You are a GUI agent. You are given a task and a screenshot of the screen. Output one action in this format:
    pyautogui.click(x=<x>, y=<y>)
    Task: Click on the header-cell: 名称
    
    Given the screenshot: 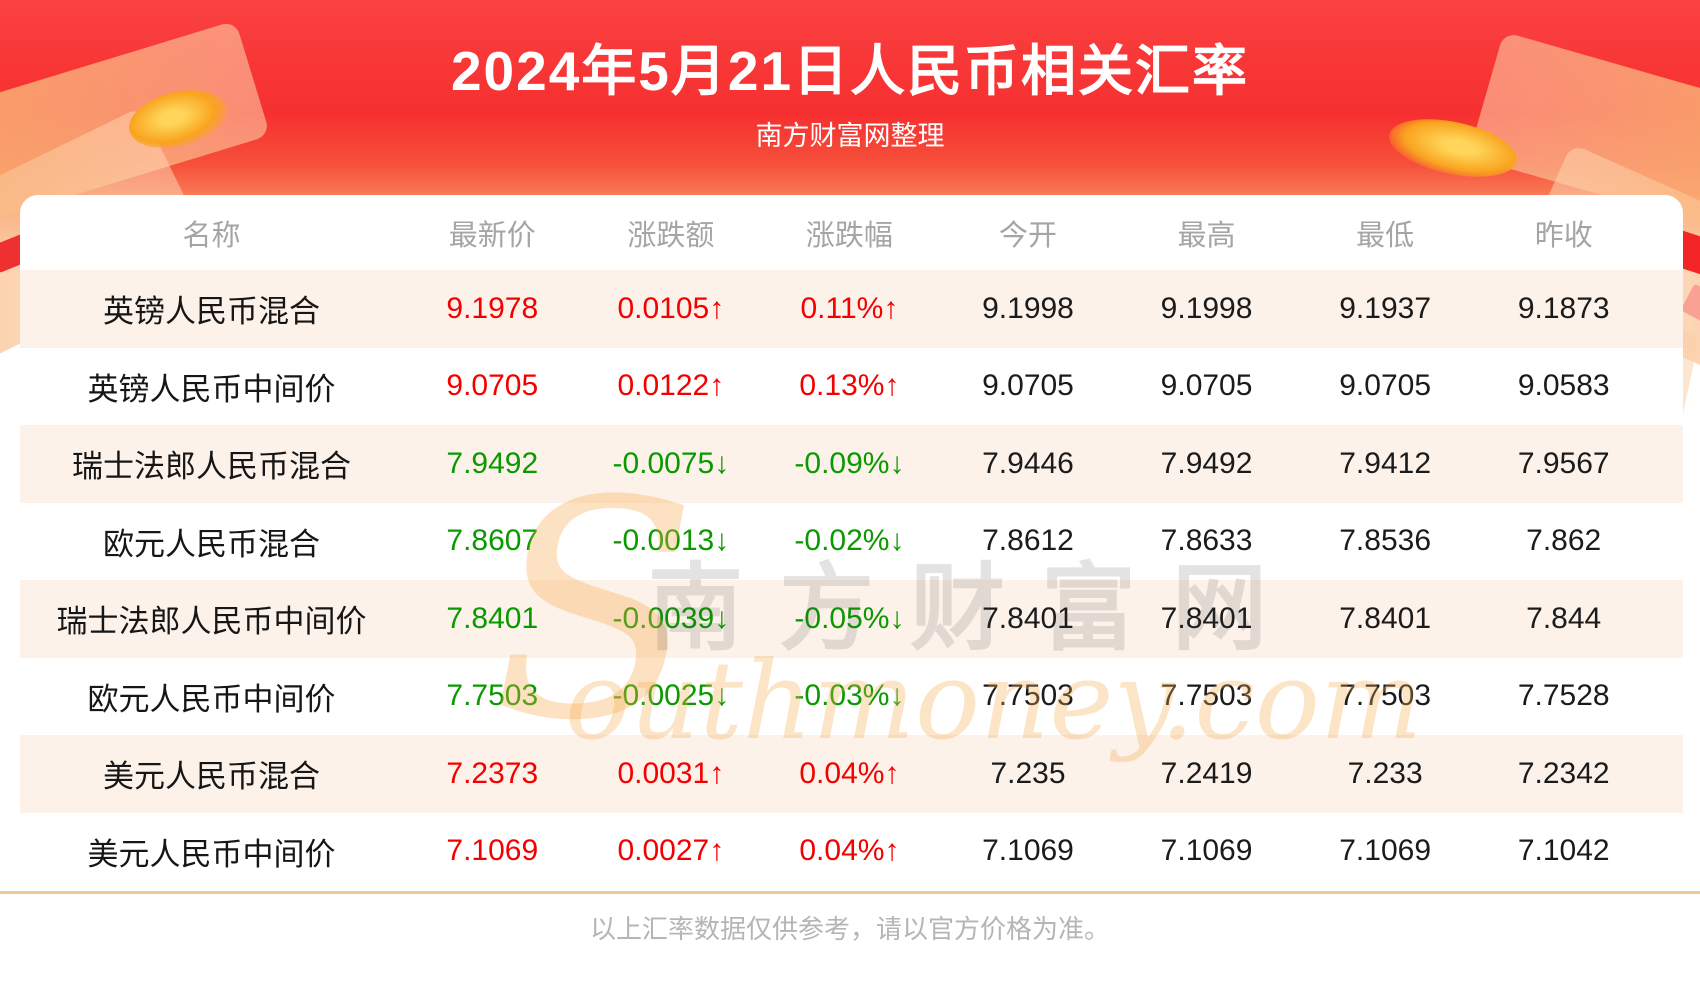 What is the action you would take?
    pyautogui.click(x=211, y=235)
    